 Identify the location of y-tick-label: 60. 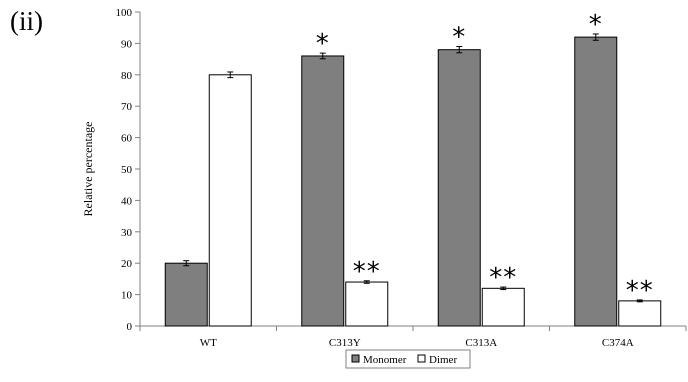
(127, 139).